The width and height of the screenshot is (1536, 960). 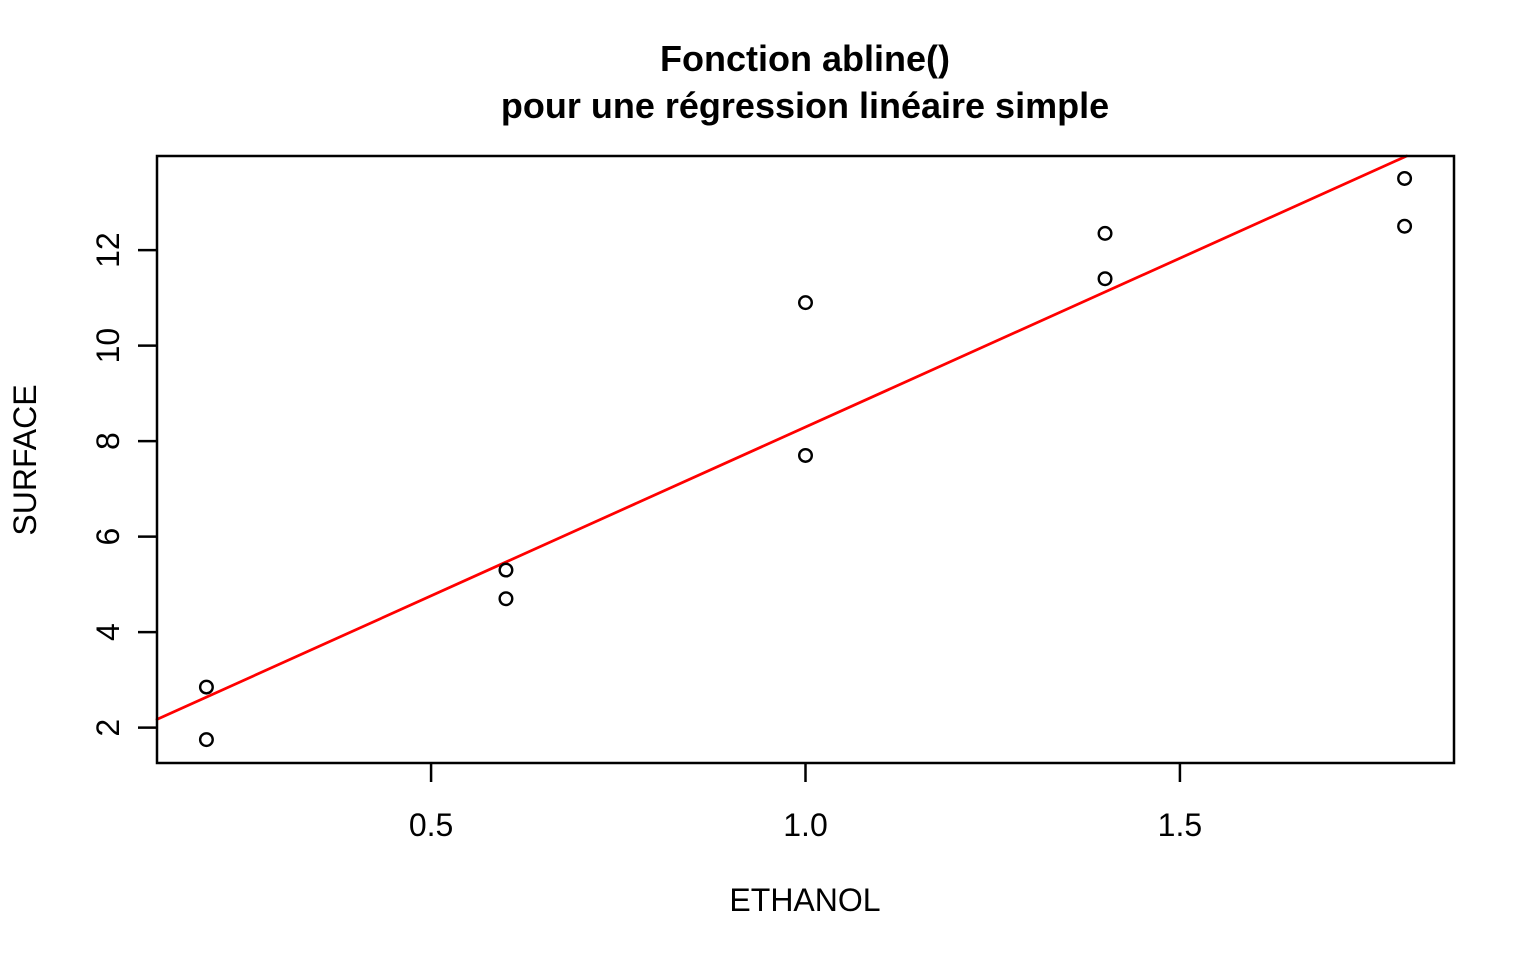 I want to click on y-tick-label: 2, so click(x=108, y=728).